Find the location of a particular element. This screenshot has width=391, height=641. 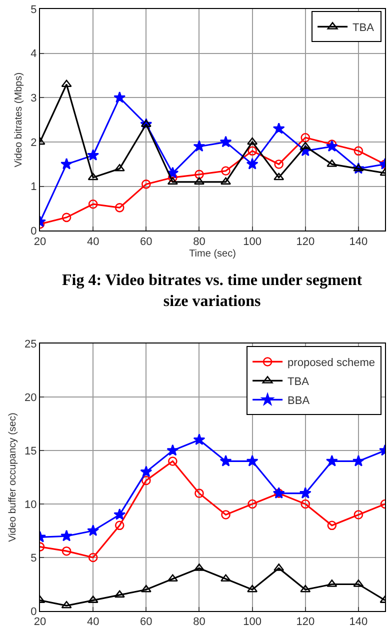

y-tick-label: 2 is located at coordinates (33, 142).